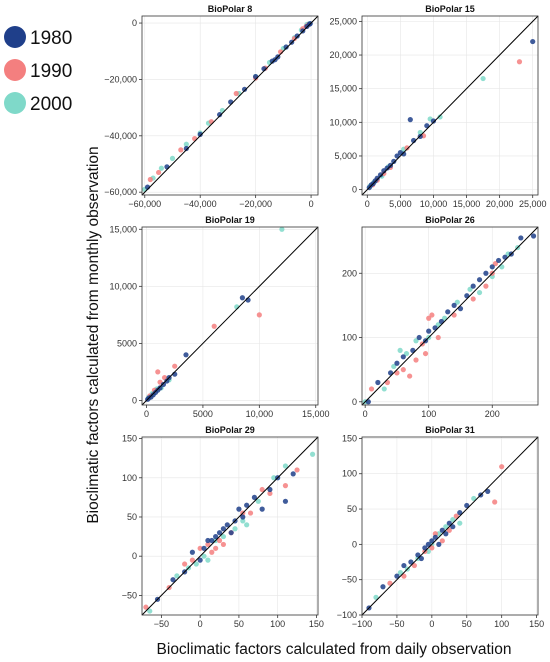  Describe the element at coordinates (343, 55) in the screenshot. I see `y-tick-label: 20,000` at that location.